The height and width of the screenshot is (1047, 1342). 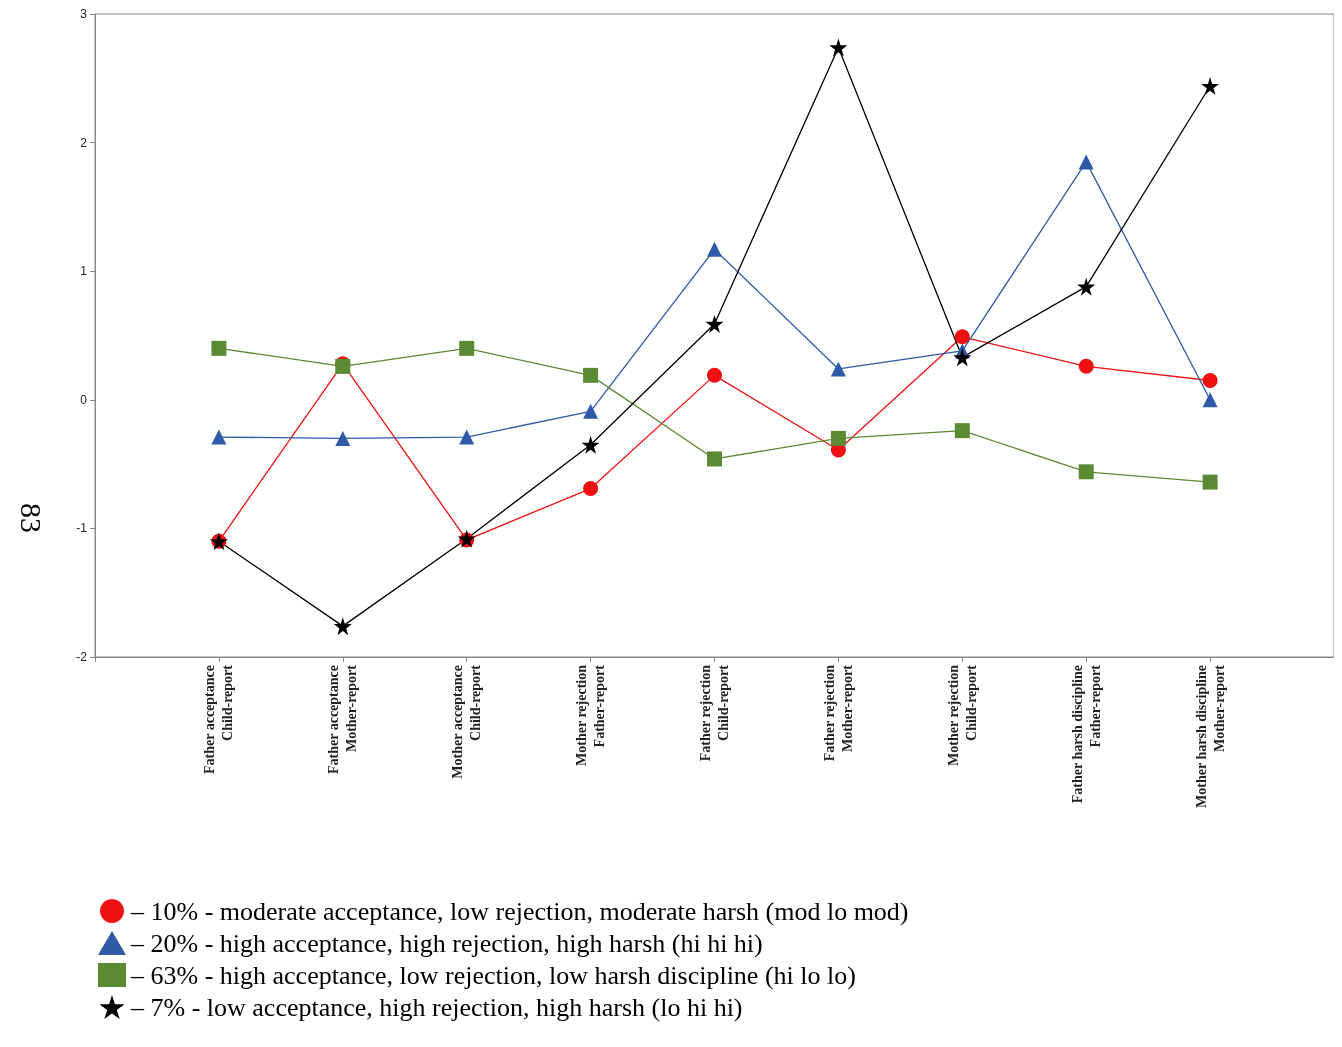 I want to click on x-tick-label: Mother harsh discipline Mother-report, so click(x=1210, y=736).